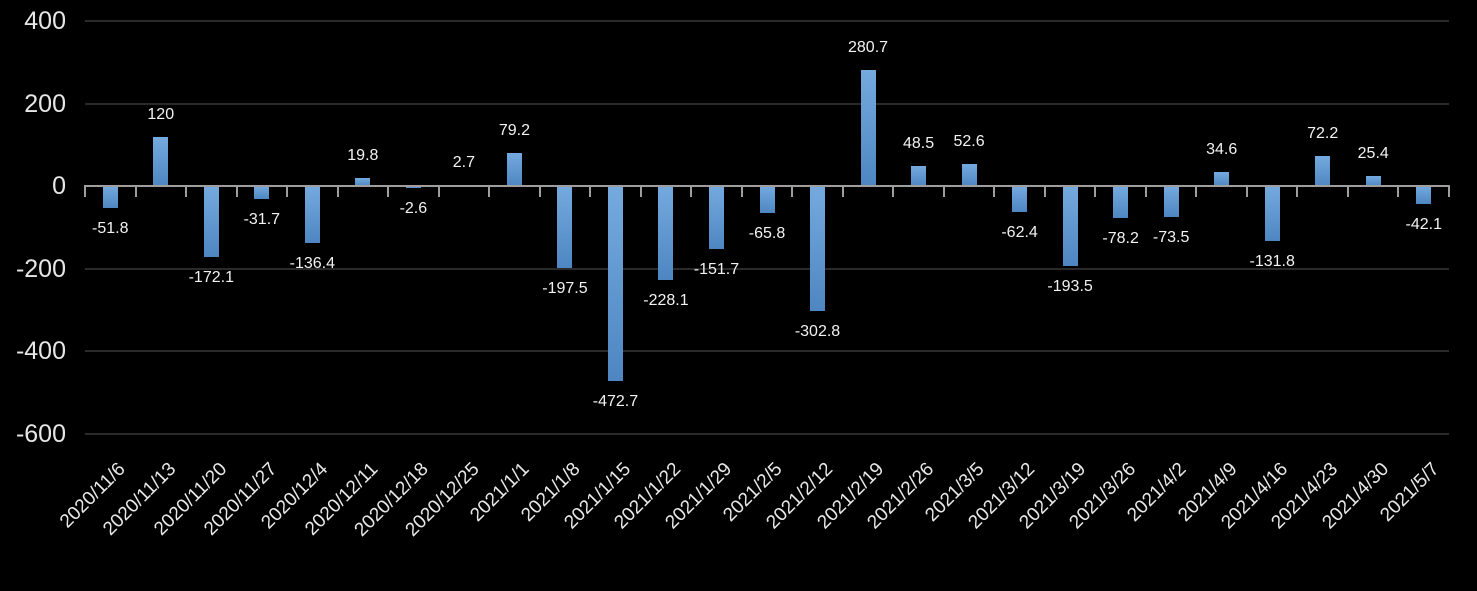 This screenshot has width=1477, height=591. Describe the element at coordinates (262, 220) in the screenshot. I see `bar-value-label: -31.7` at that location.